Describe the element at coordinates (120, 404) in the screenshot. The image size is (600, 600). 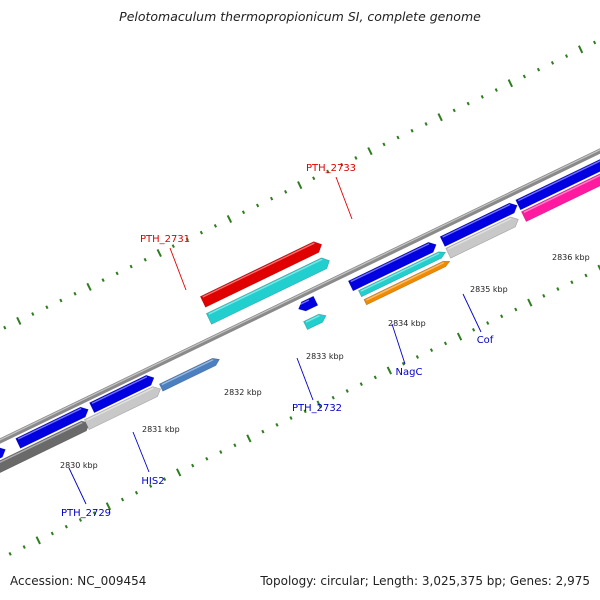
I see `his2-grey-feature-shine` at that location.